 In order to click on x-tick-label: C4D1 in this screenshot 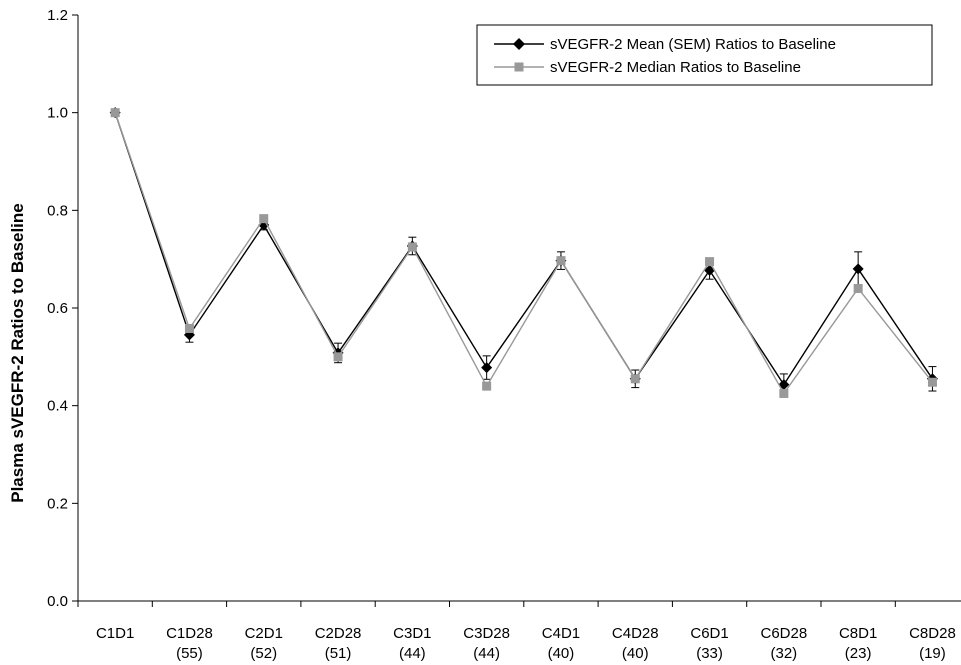, I will do `click(561, 633)`.